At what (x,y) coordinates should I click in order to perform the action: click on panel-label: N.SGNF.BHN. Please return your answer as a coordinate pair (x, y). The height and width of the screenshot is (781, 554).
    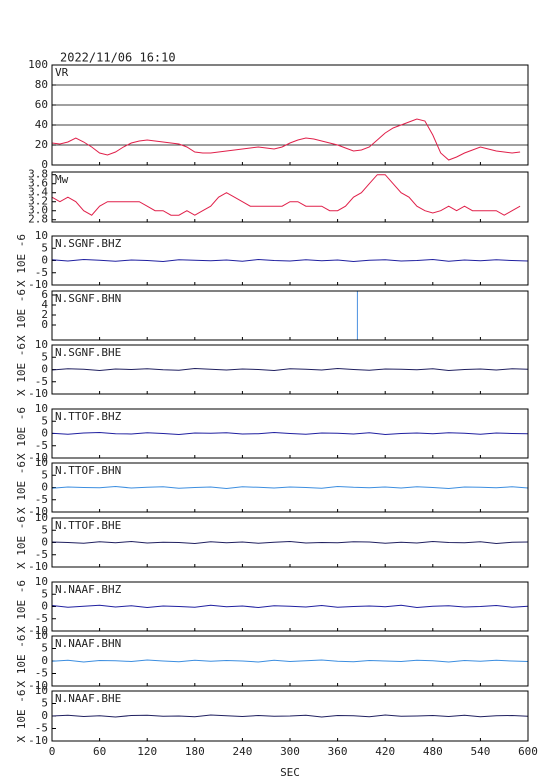
    Looking at the image, I should click on (88, 298).